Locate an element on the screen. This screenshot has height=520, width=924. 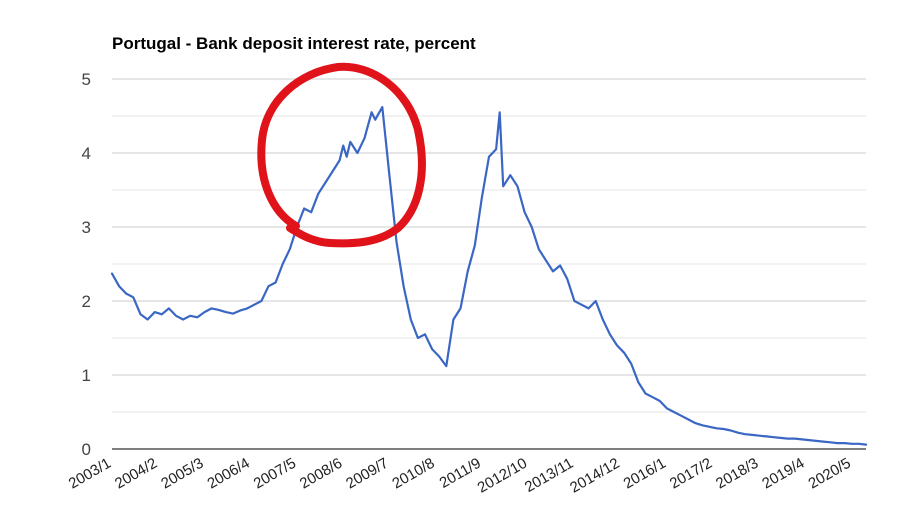
x-tick-label: 2013/11 is located at coordinates (549, 475).